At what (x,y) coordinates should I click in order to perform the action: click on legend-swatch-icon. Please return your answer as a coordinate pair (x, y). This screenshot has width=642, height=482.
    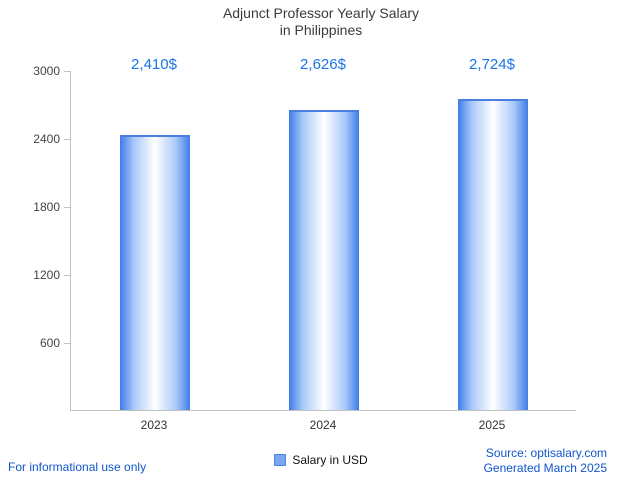
    Looking at the image, I should click on (280, 460).